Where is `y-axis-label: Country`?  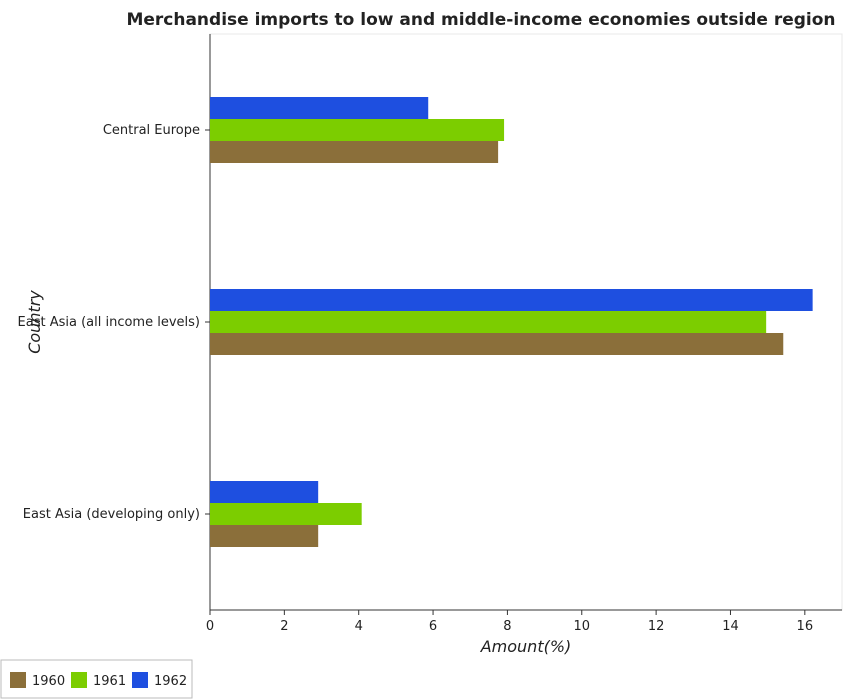
y-axis-label: Country is located at coordinates (34, 322).